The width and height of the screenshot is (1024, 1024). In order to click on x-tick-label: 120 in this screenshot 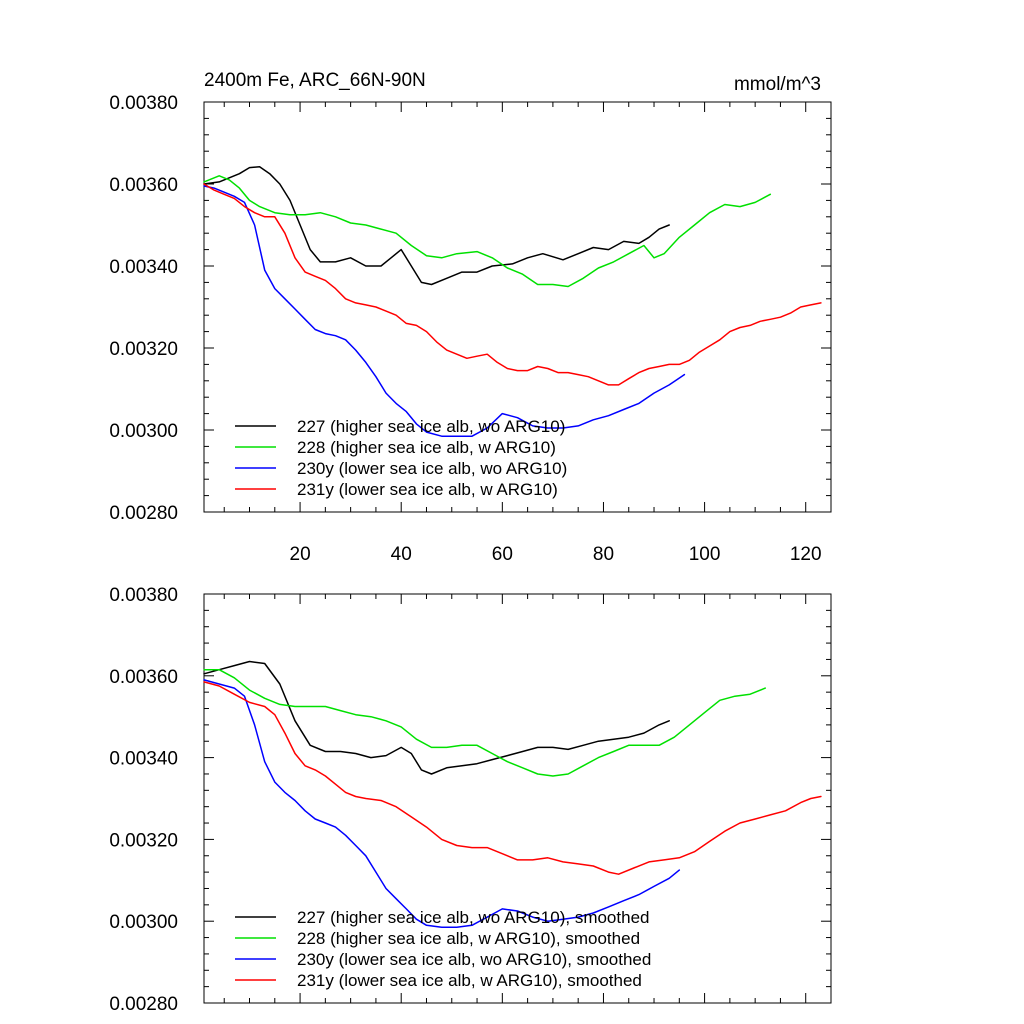, I will do `click(806, 554)`.